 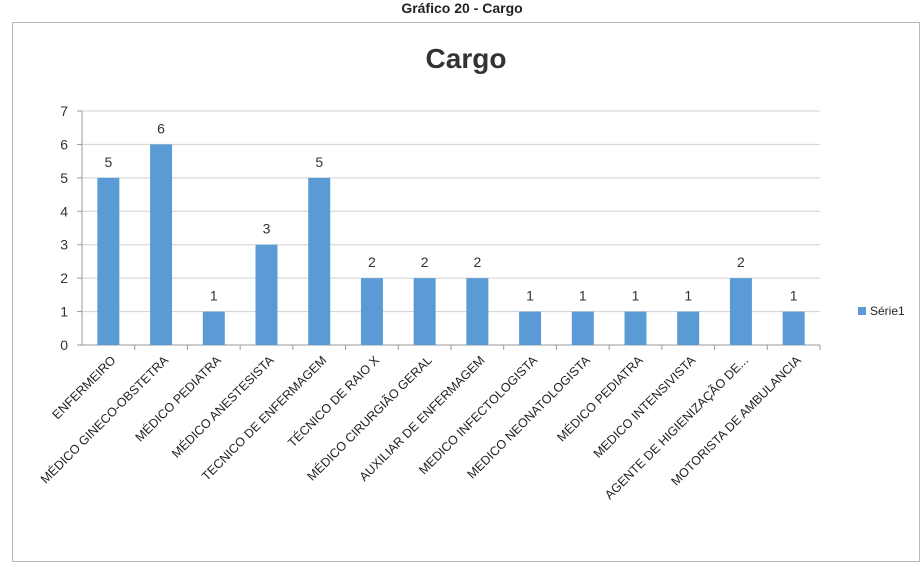 I want to click on y-tick-label: 4, so click(x=64, y=211).